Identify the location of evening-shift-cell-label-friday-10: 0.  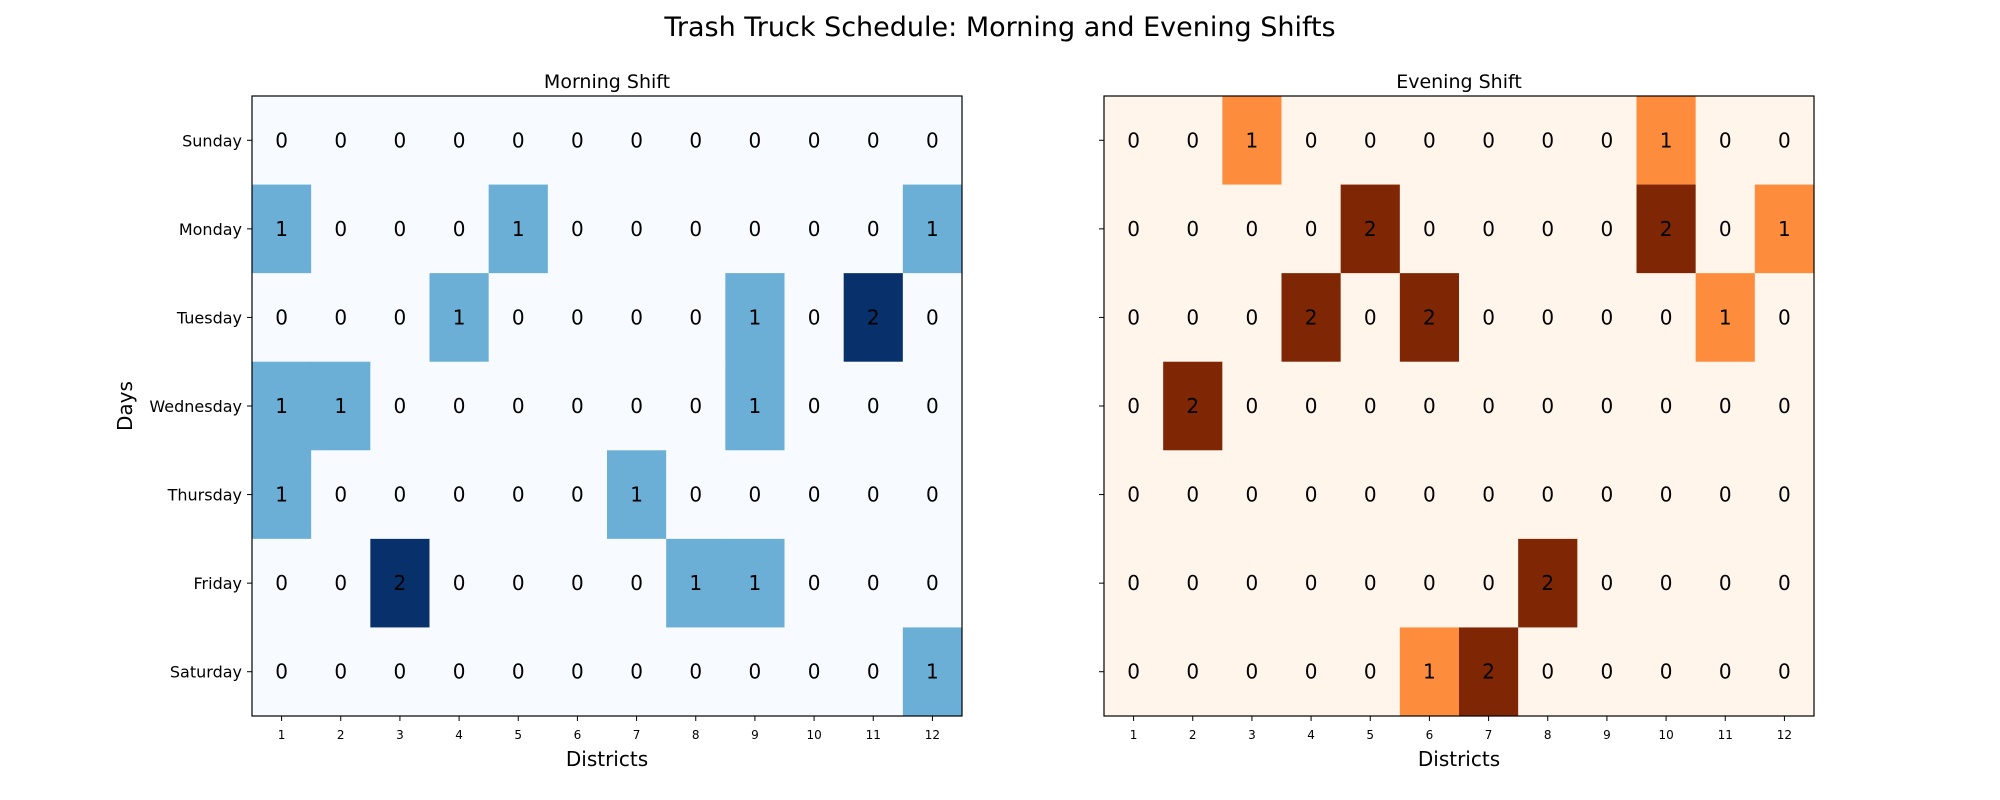
(1666, 583).